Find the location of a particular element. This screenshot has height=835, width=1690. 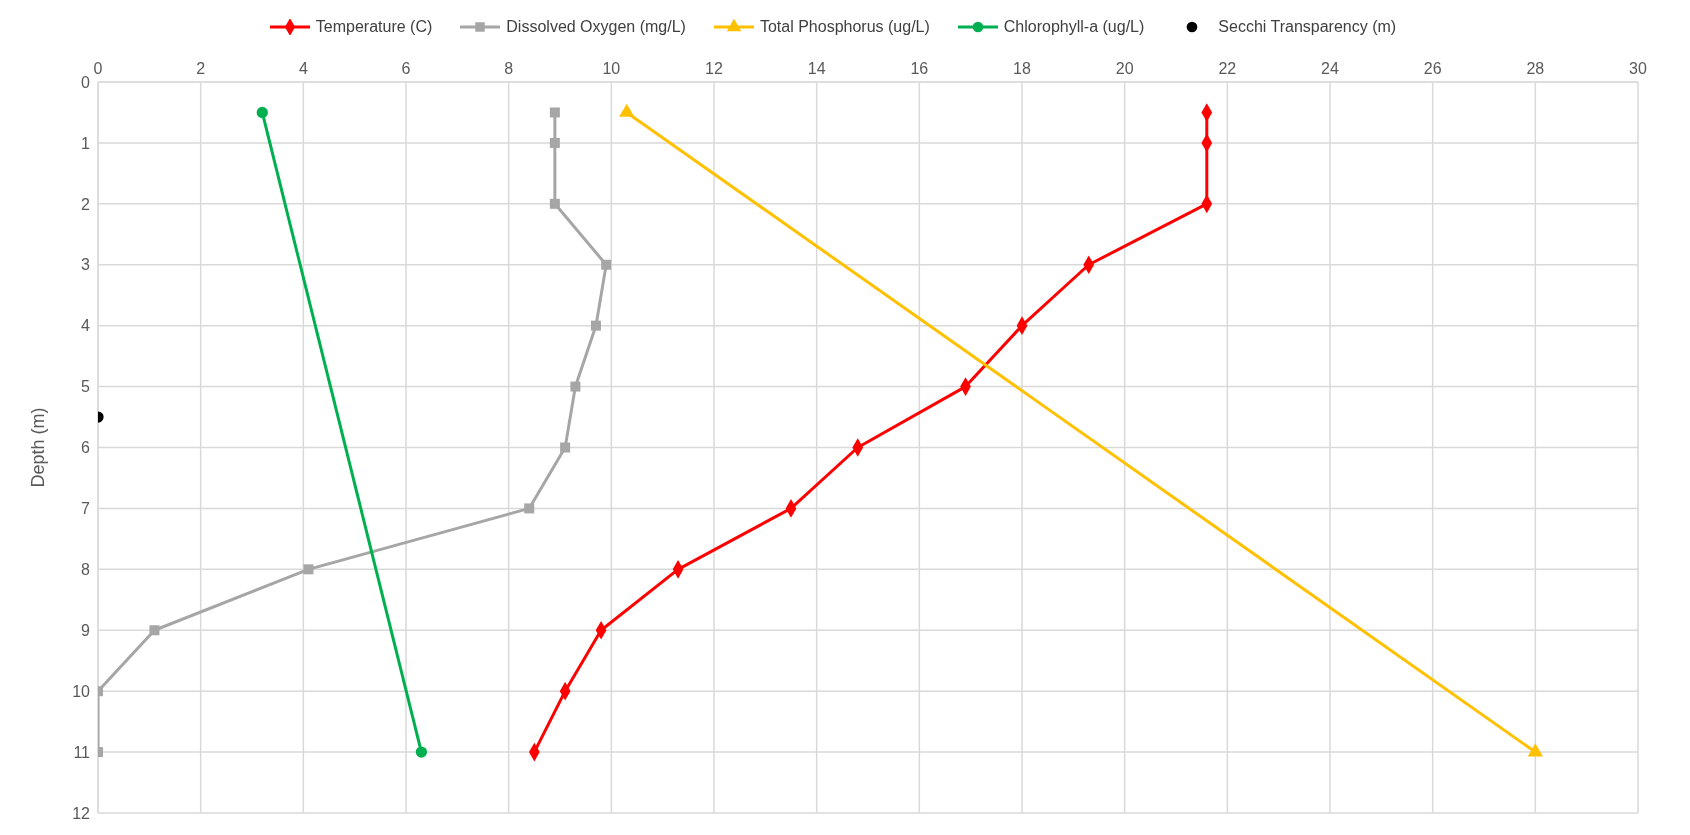

x-tick-label: 26 is located at coordinates (1432, 68).